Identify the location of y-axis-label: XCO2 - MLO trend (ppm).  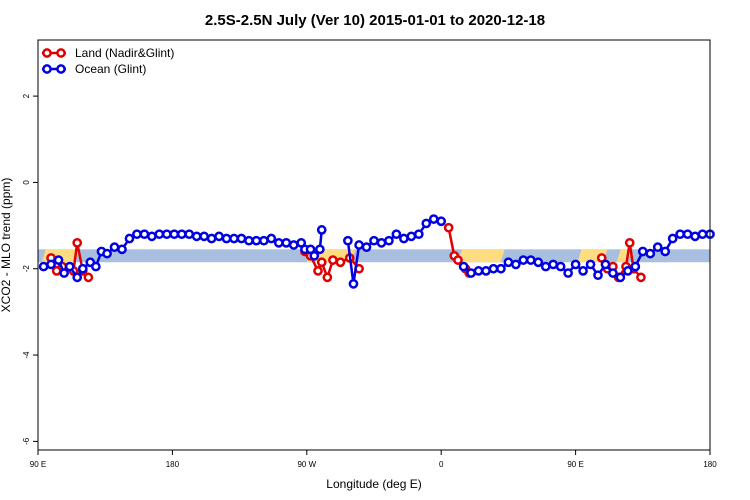
(6, 245).